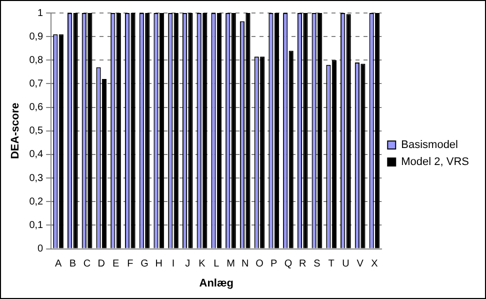 The width and height of the screenshot is (486, 299). What do you see at coordinates (374, 264) in the screenshot?
I see `x-tick-label: X` at bounding box center [374, 264].